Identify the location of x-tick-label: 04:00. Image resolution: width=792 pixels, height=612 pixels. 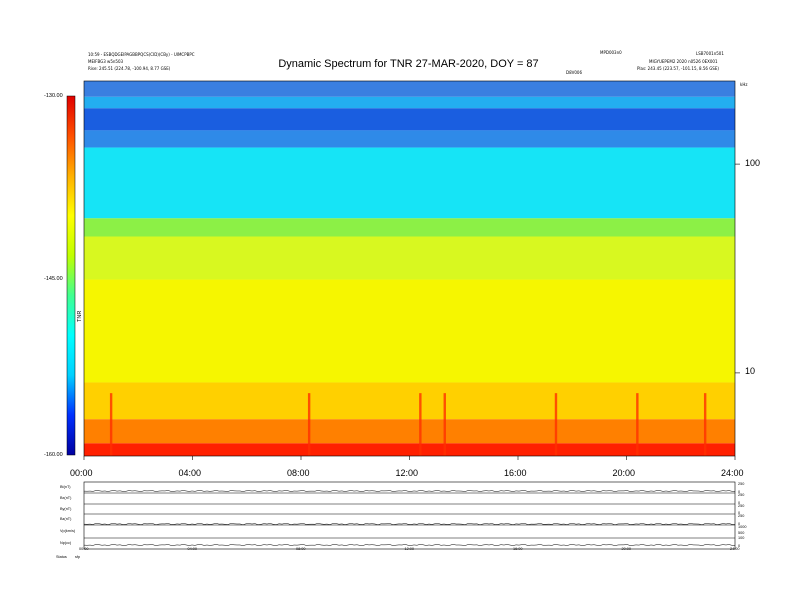
(190, 473).